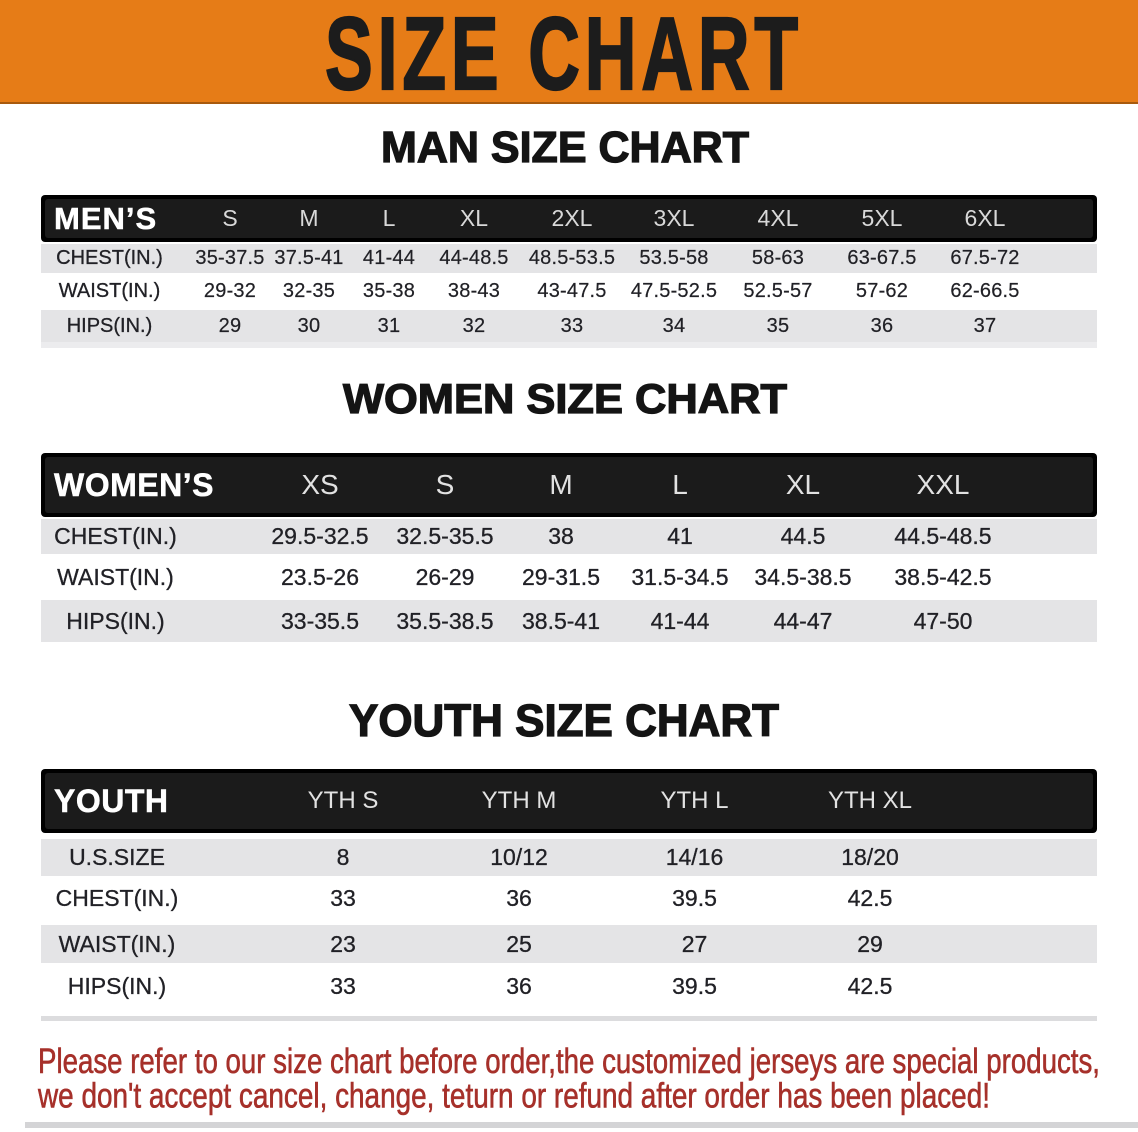 Image resolution: width=1138 pixels, height=1132 pixels. What do you see at coordinates (565, 398) in the screenshot?
I see `svg-text: WOMEN SIZE CHART` at bounding box center [565, 398].